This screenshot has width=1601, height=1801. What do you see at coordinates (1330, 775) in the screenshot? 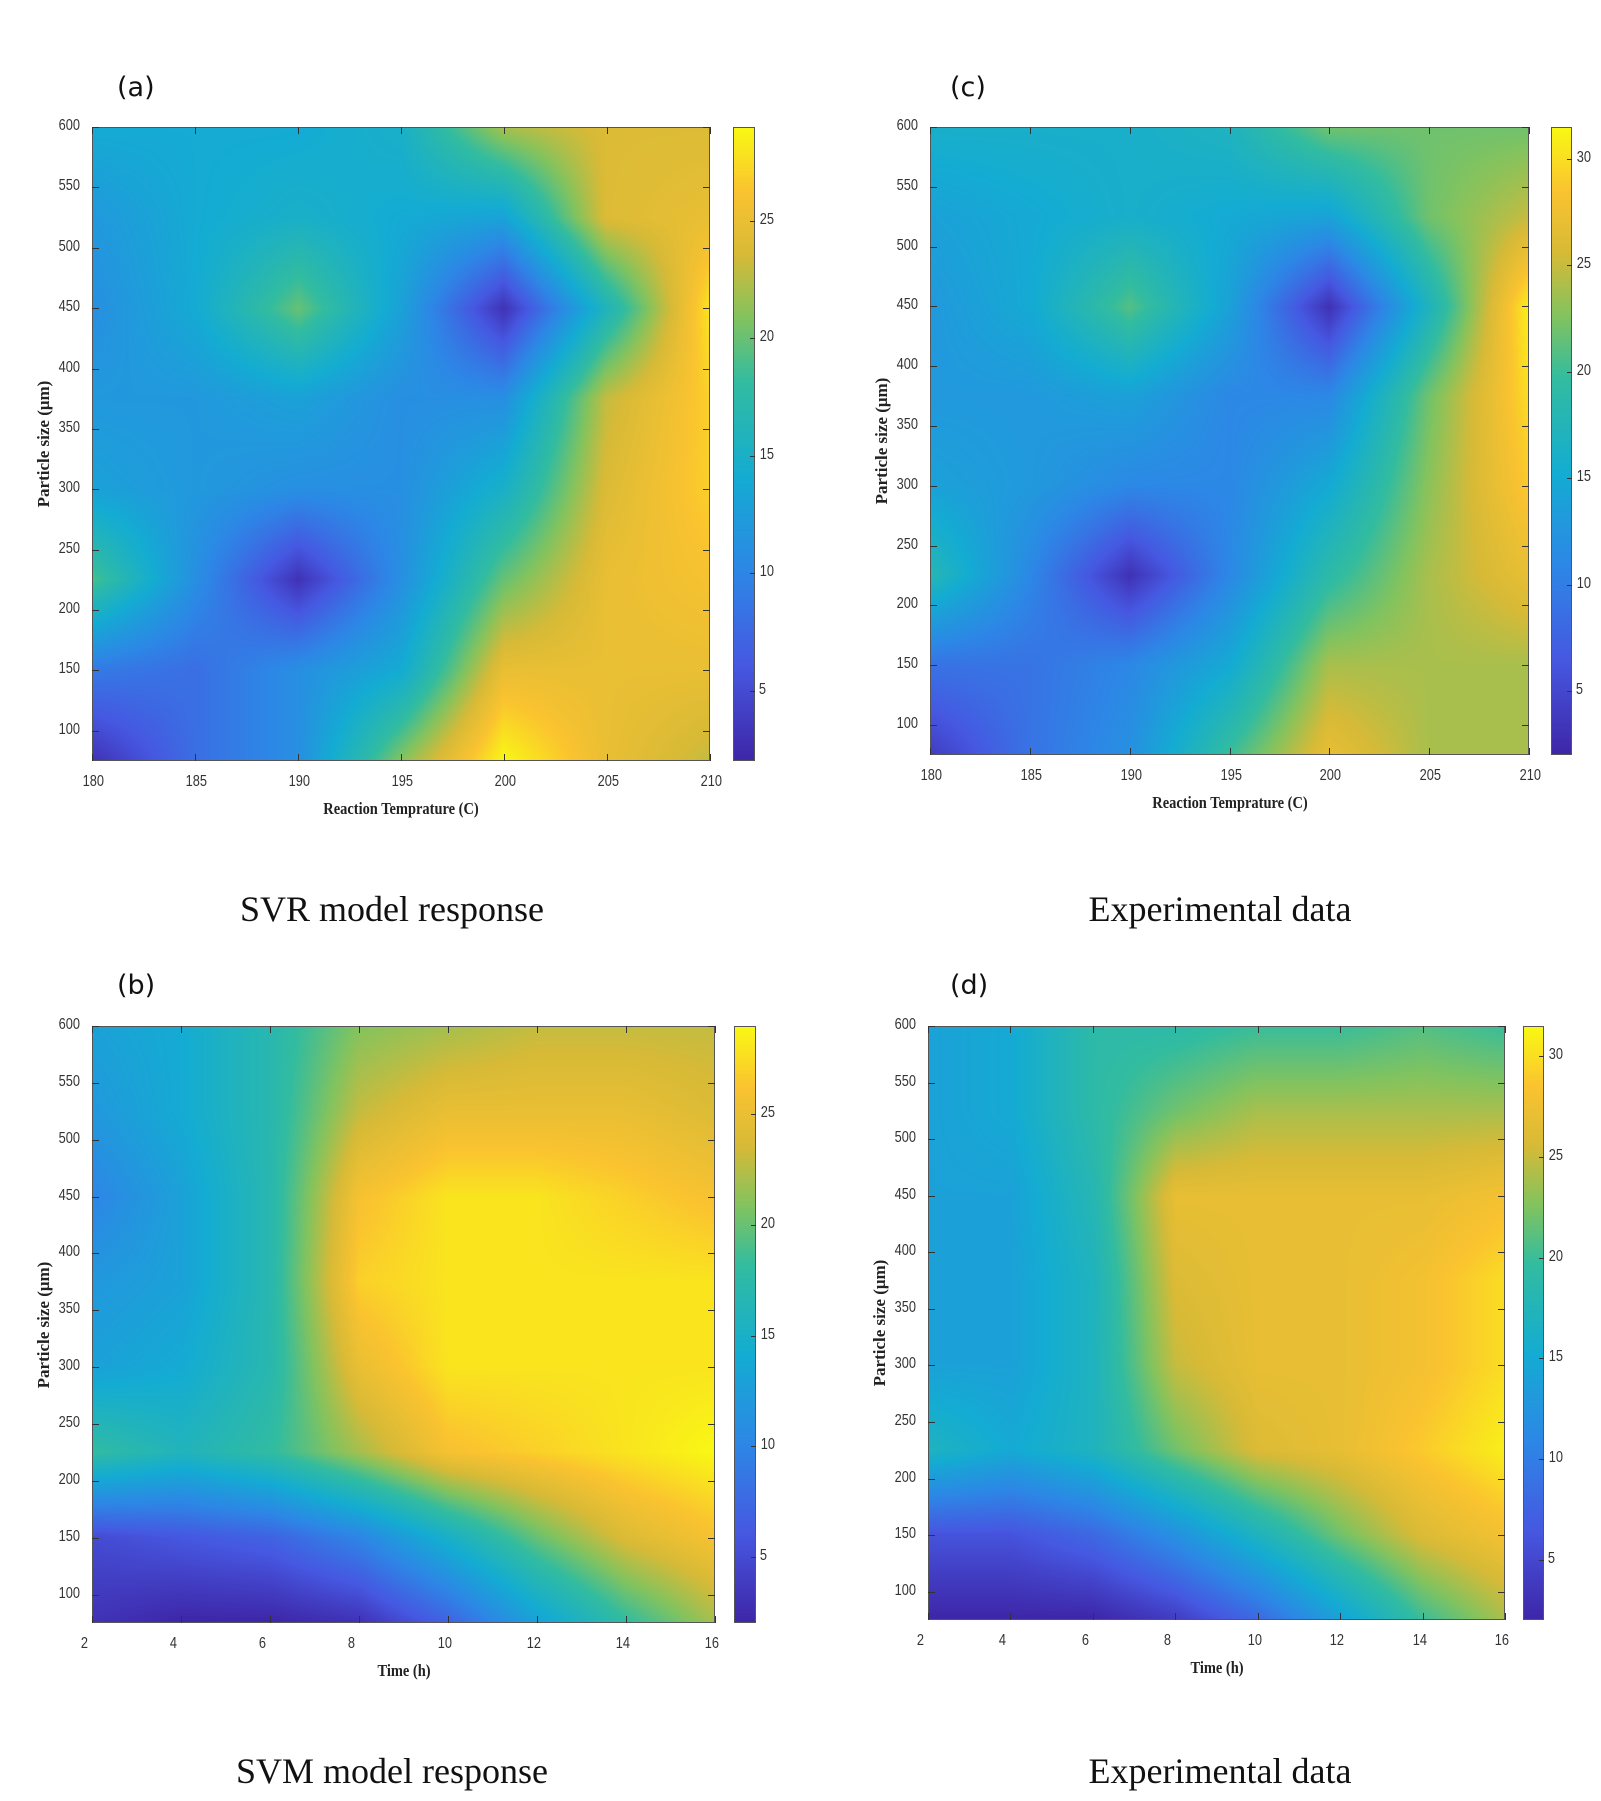
I see `x-tick-label: 200` at bounding box center [1330, 775].